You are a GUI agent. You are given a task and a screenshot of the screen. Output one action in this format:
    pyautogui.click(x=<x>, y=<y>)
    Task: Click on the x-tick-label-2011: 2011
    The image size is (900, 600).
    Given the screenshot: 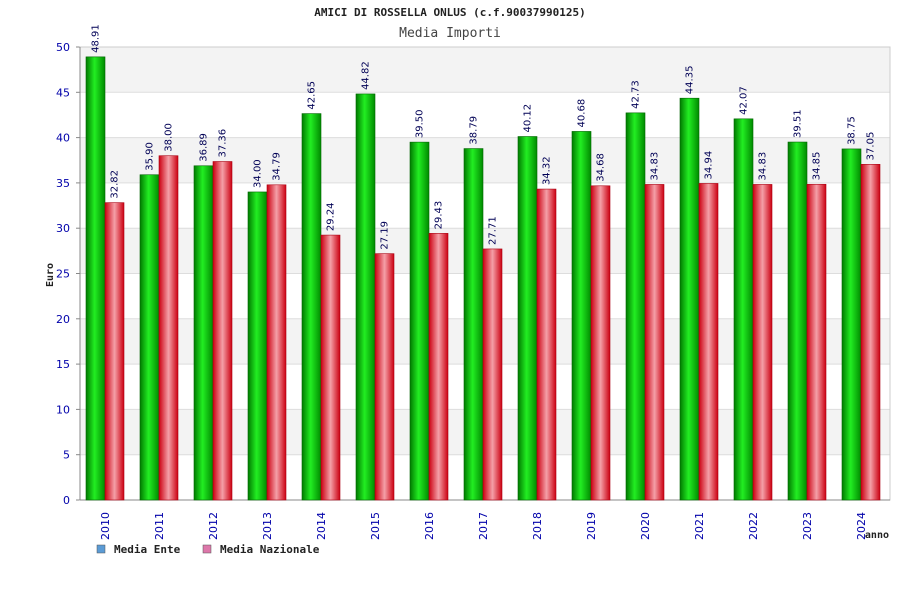 What is the action you would take?
    pyautogui.click(x=159, y=526)
    